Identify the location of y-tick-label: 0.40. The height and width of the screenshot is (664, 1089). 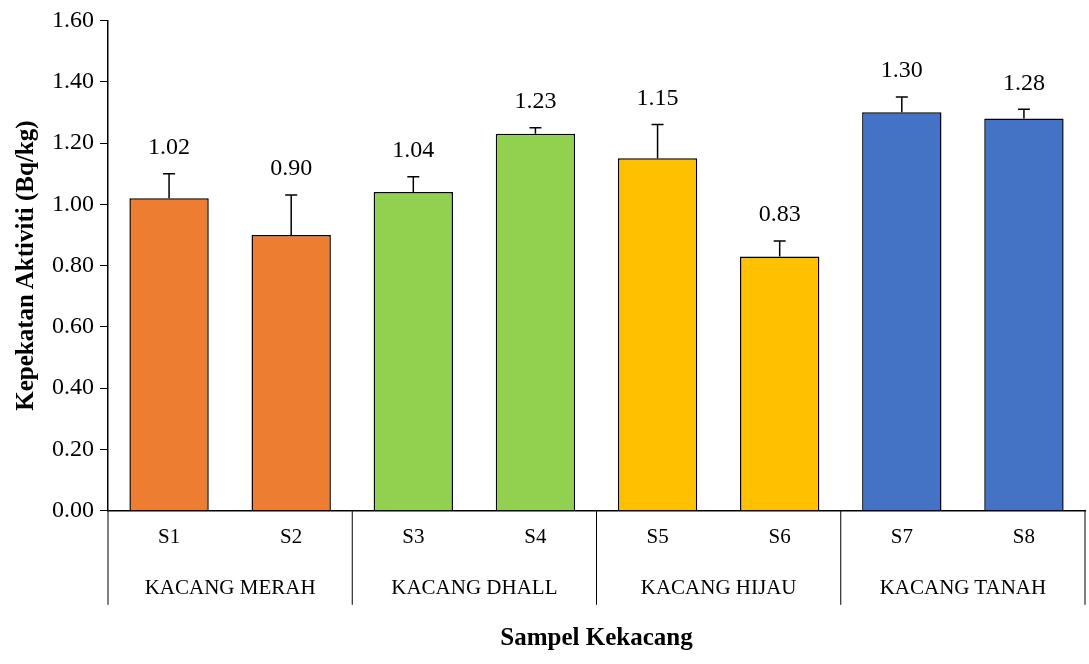
(73, 386).